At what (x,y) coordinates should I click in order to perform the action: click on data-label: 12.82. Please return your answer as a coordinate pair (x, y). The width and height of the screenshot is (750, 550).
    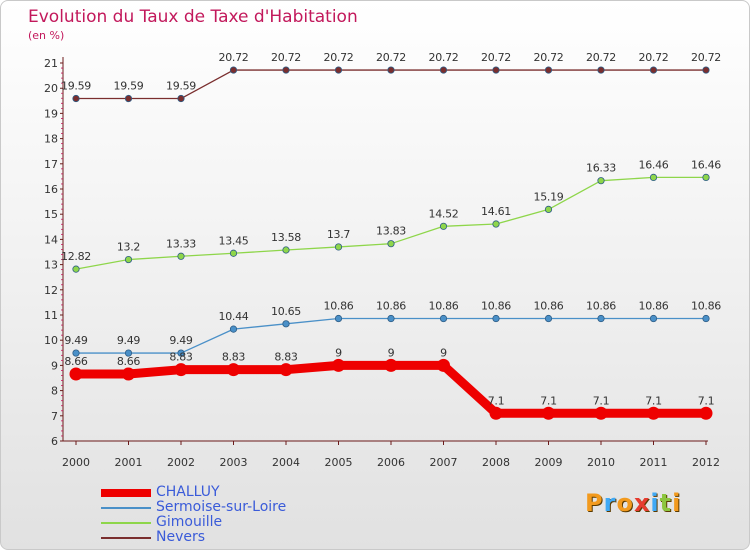
    Looking at the image, I should click on (76, 256).